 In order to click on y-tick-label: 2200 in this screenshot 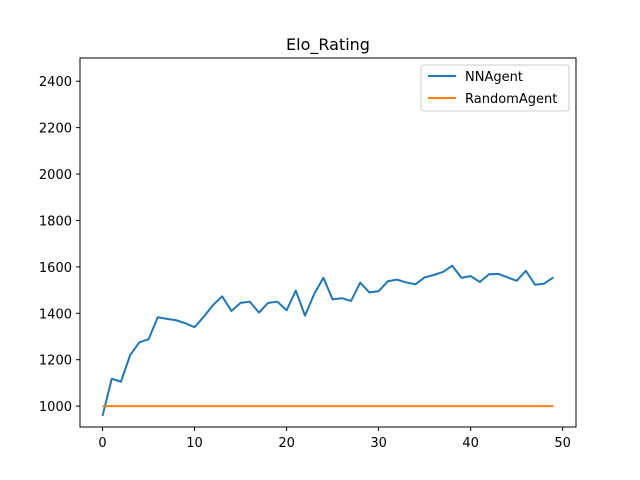, I will do `click(55, 129)`.